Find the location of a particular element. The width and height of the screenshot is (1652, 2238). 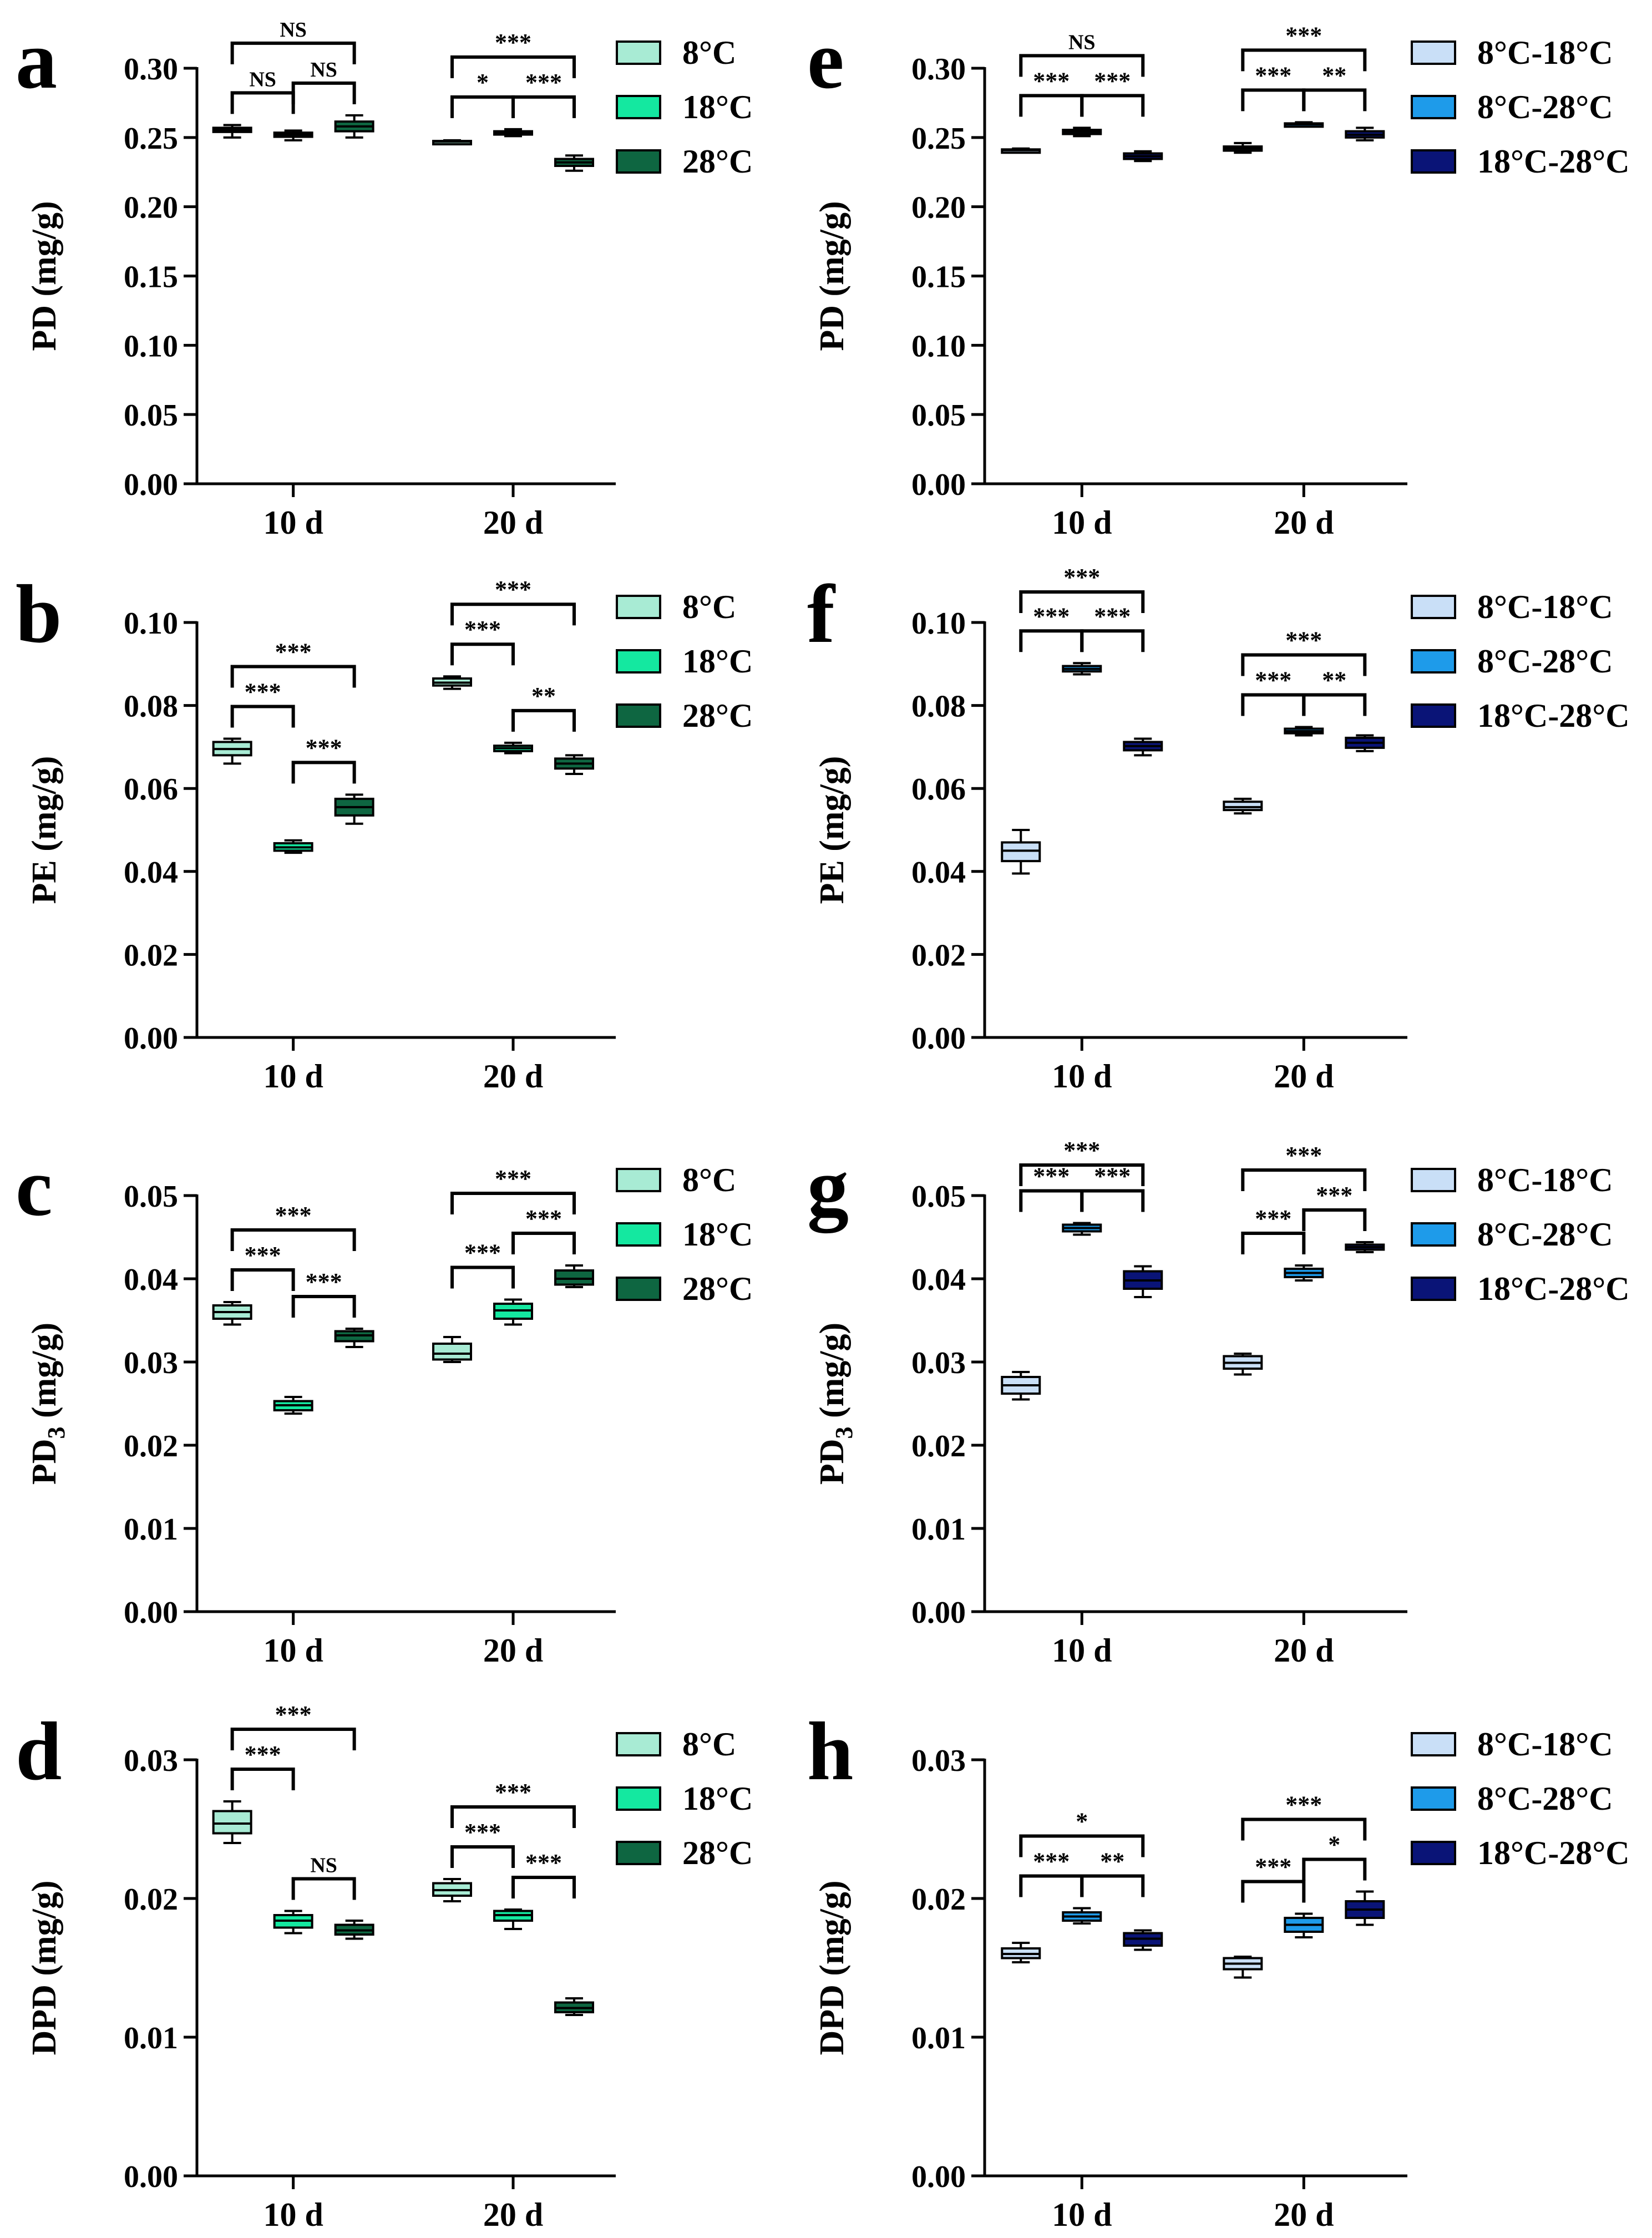

box-iqr is located at coordinates (452, 1352).